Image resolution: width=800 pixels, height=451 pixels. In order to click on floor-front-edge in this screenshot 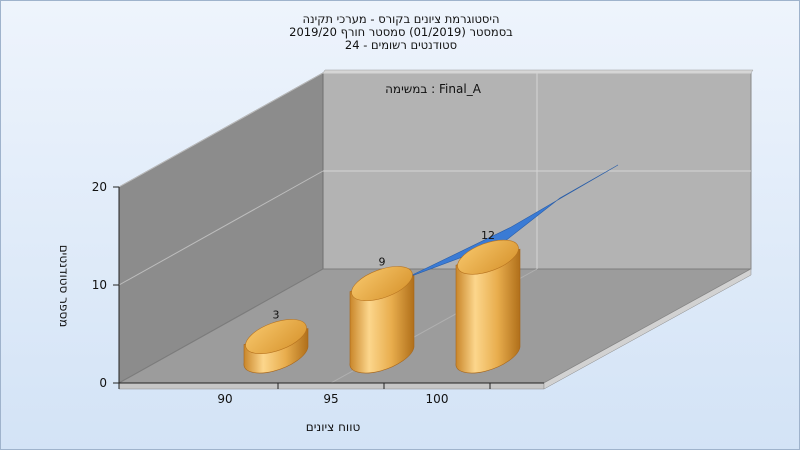, I will do `click(331, 386)`.